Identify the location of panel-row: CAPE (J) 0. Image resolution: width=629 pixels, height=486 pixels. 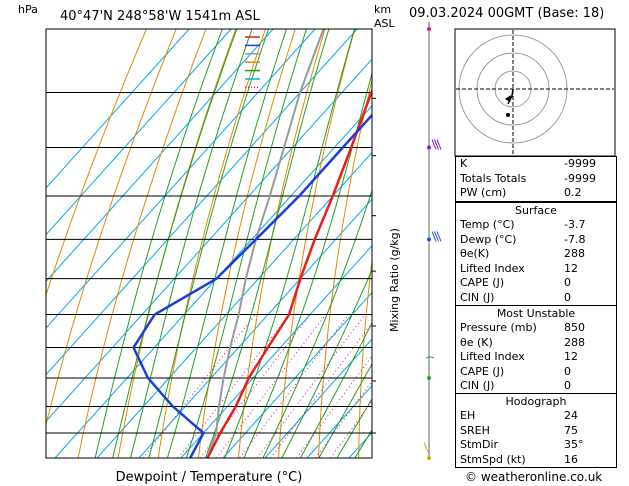
(536, 283).